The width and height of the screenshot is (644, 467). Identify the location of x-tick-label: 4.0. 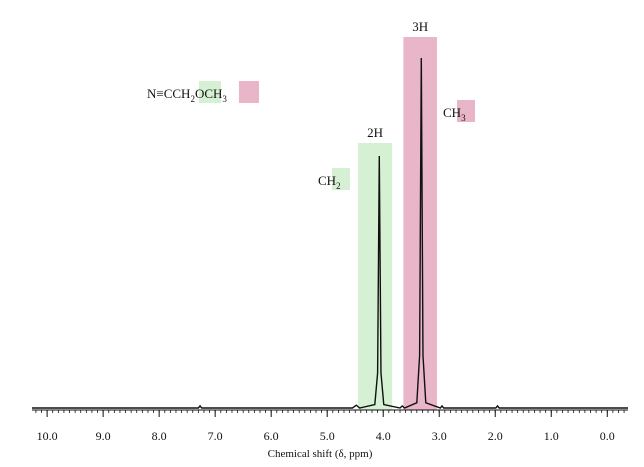
(383, 436).